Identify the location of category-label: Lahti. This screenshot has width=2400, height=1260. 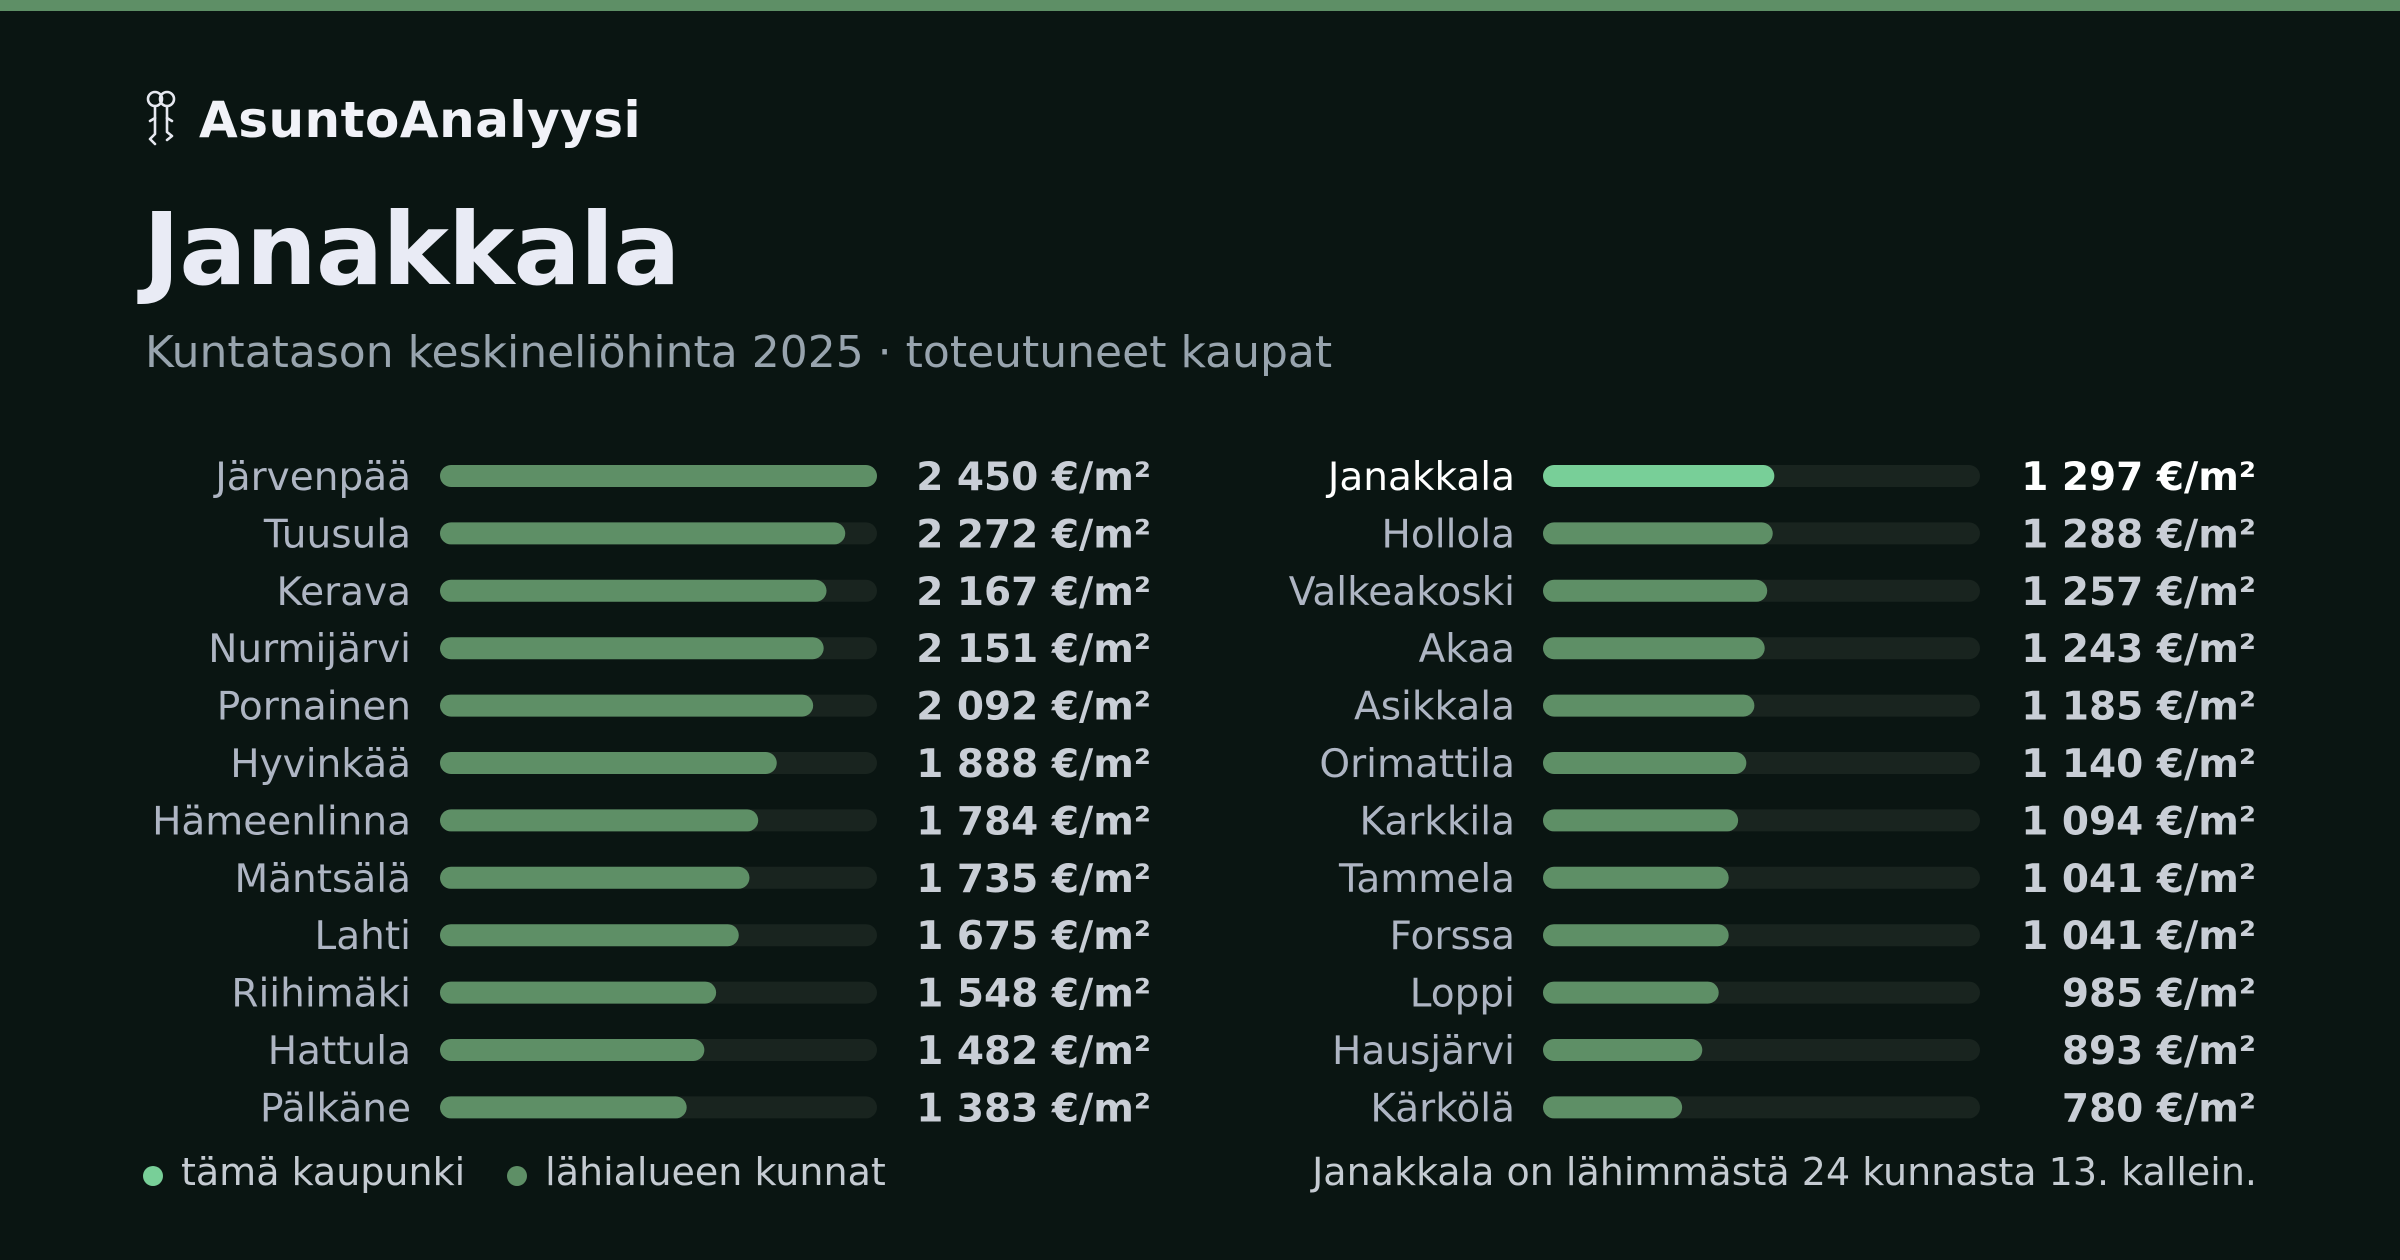
(363, 936).